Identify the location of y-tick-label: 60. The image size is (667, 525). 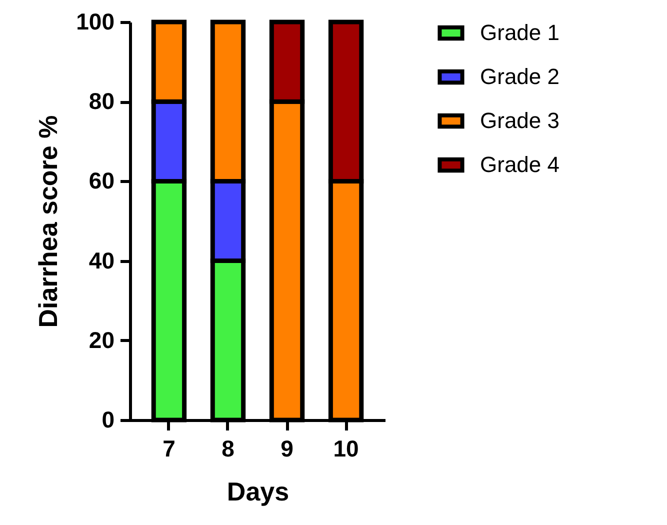
(101, 181).